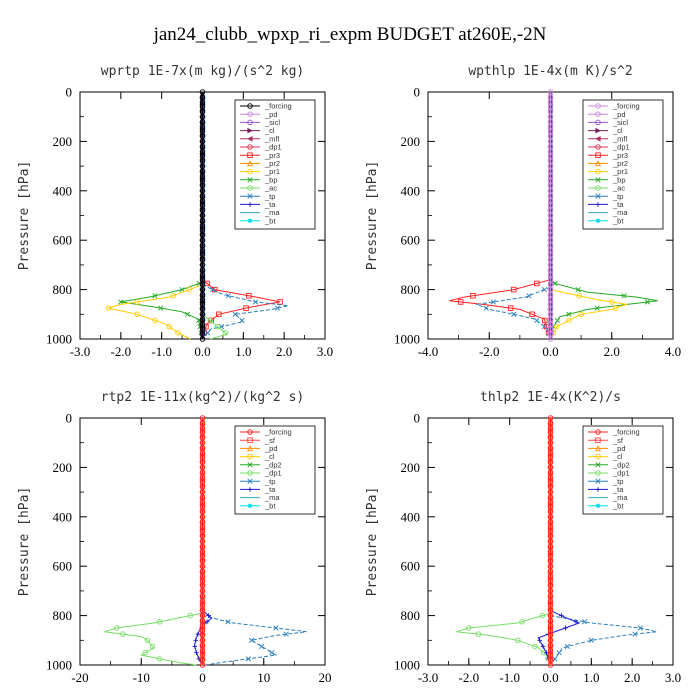 The image size is (700, 700). What do you see at coordinates (202, 677) in the screenshot?
I see `x-tick-label: 0` at bounding box center [202, 677].